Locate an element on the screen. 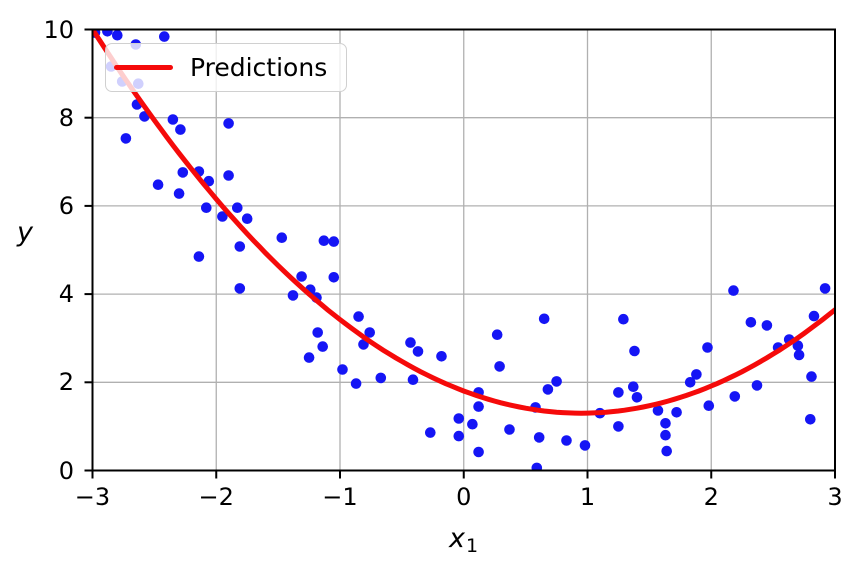 The image size is (863, 573). y-tick-label: 8 is located at coordinates (66, 117).